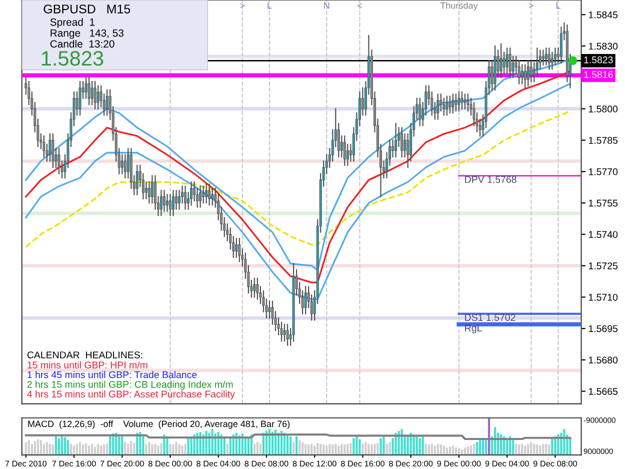 The width and height of the screenshot is (625, 469). I want to click on annotation: <, so click(360, 5).